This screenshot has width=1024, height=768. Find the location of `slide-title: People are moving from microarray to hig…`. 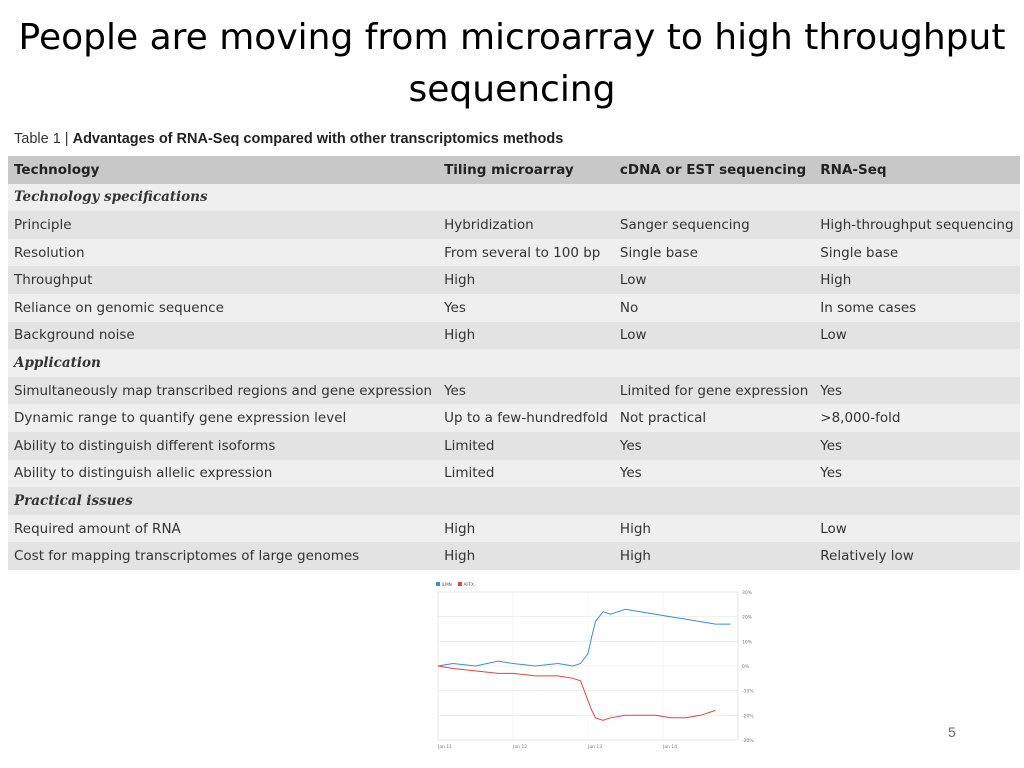

slide-title: People are moving from microarray to hig… is located at coordinates (512, 63).